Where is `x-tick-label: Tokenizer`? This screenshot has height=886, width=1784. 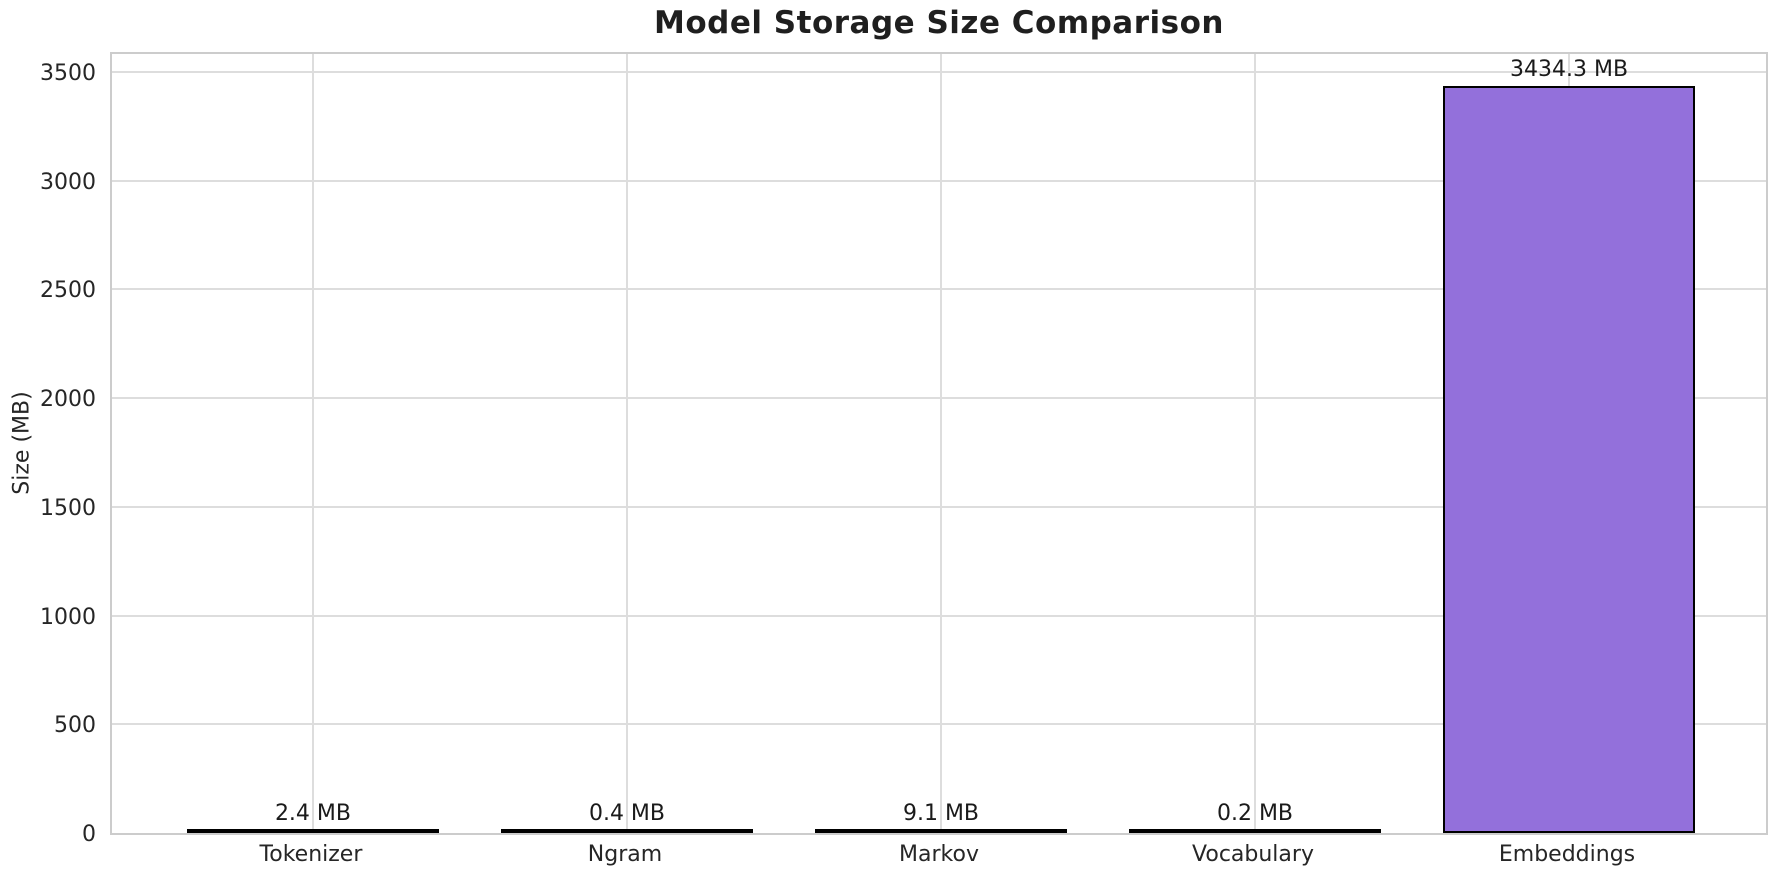
x-tick-label: Tokenizer is located at coordinates (311, 854).